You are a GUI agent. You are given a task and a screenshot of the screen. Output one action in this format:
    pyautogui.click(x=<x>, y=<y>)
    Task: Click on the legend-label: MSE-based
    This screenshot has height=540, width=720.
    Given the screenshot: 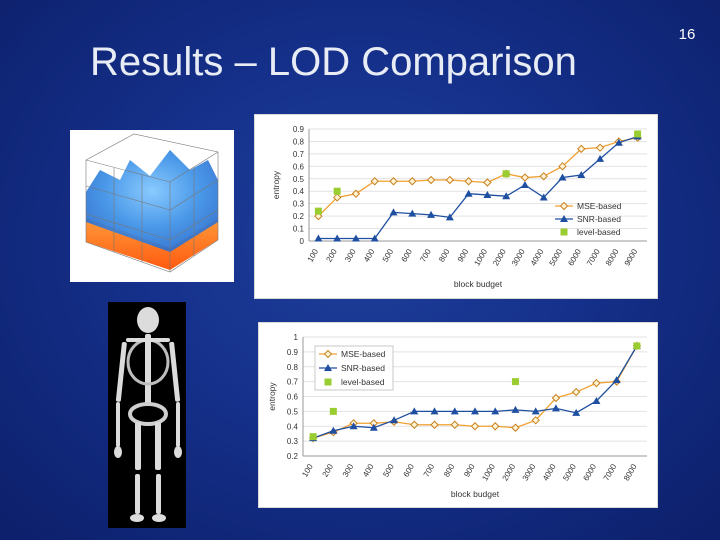 What is the action you would take?
    pyautogui.click(x=599, y=206)
    